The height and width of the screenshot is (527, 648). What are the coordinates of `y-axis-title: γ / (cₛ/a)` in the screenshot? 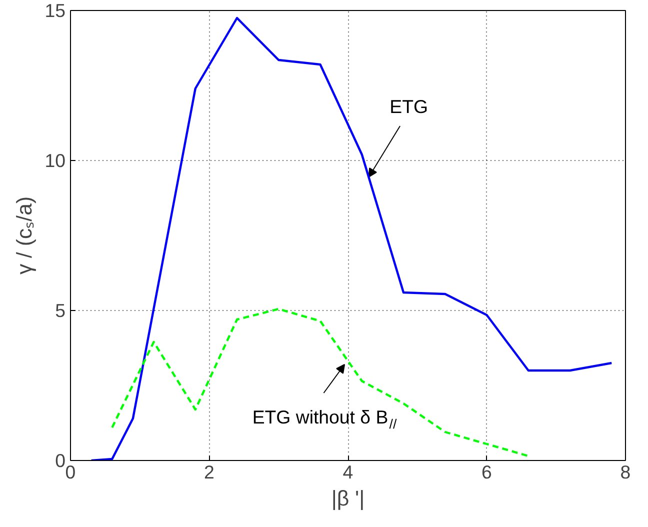 It's located at (24, 235).